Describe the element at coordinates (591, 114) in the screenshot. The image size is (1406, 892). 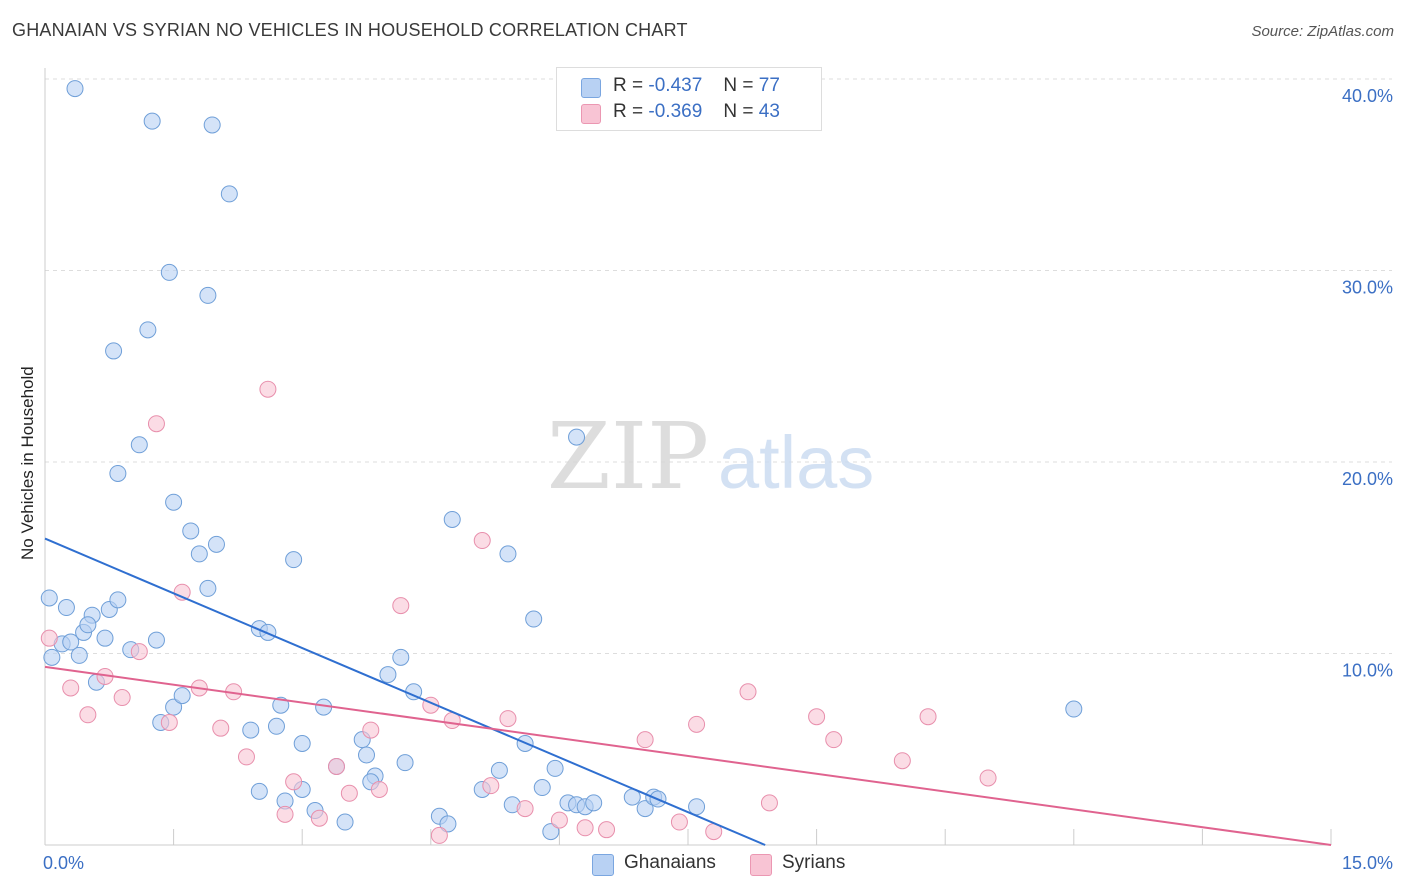
I see `legend-swatch-pink` at that location.